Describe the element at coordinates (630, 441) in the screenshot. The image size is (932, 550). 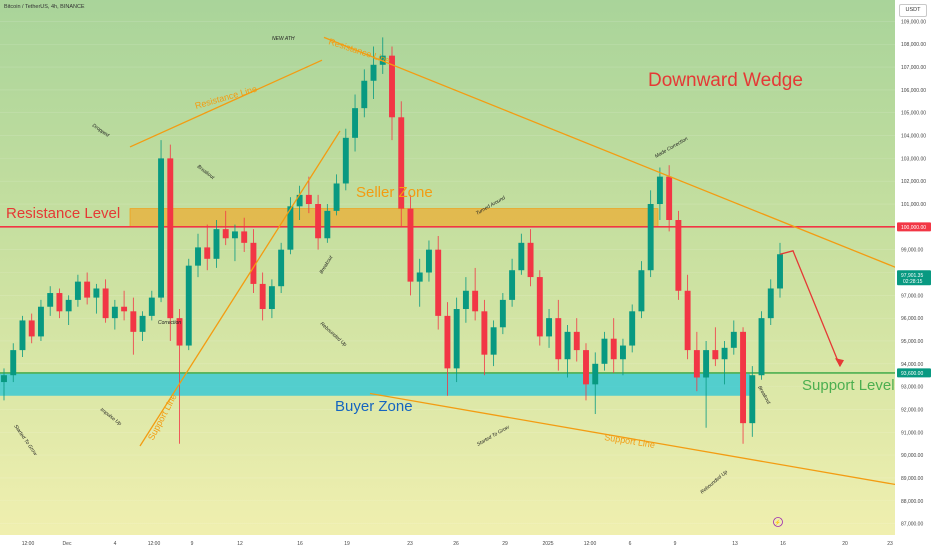
I see `wedge-support-line-label: Support Line` at that location.